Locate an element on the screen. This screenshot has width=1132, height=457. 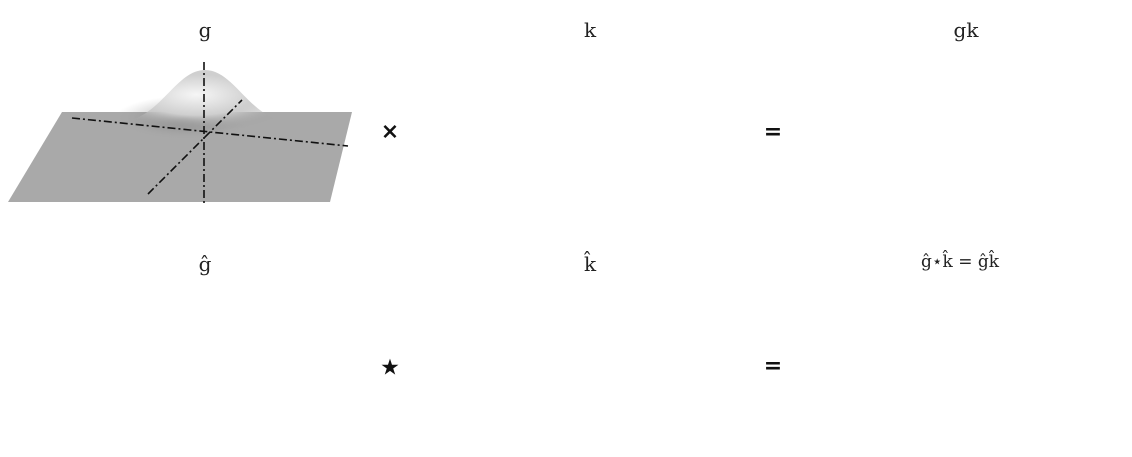
label-k: k is located at coordinates (590, 30).